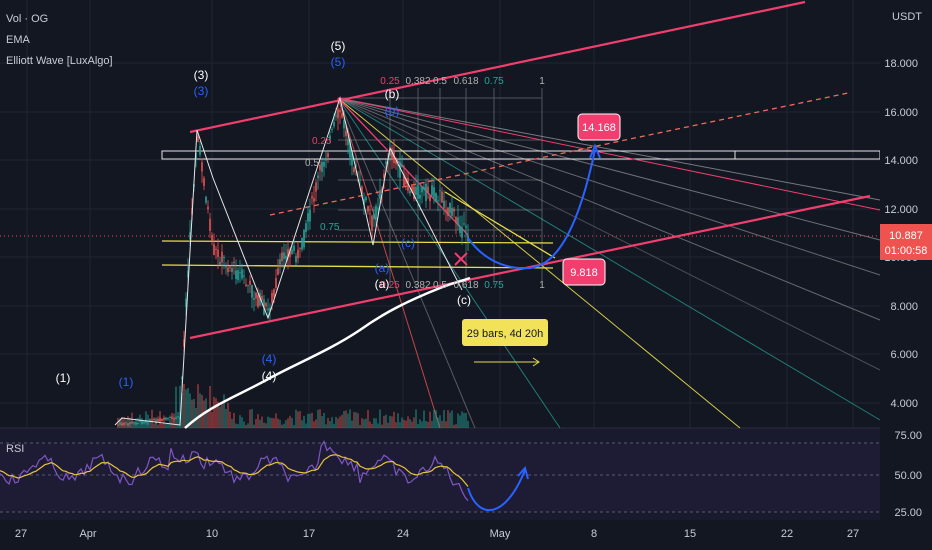 This screenshot has height=550, width=932. Describe the element at coordinates (15, 449) in the screenshot. I see `rsi-legend: RSI` at that location.